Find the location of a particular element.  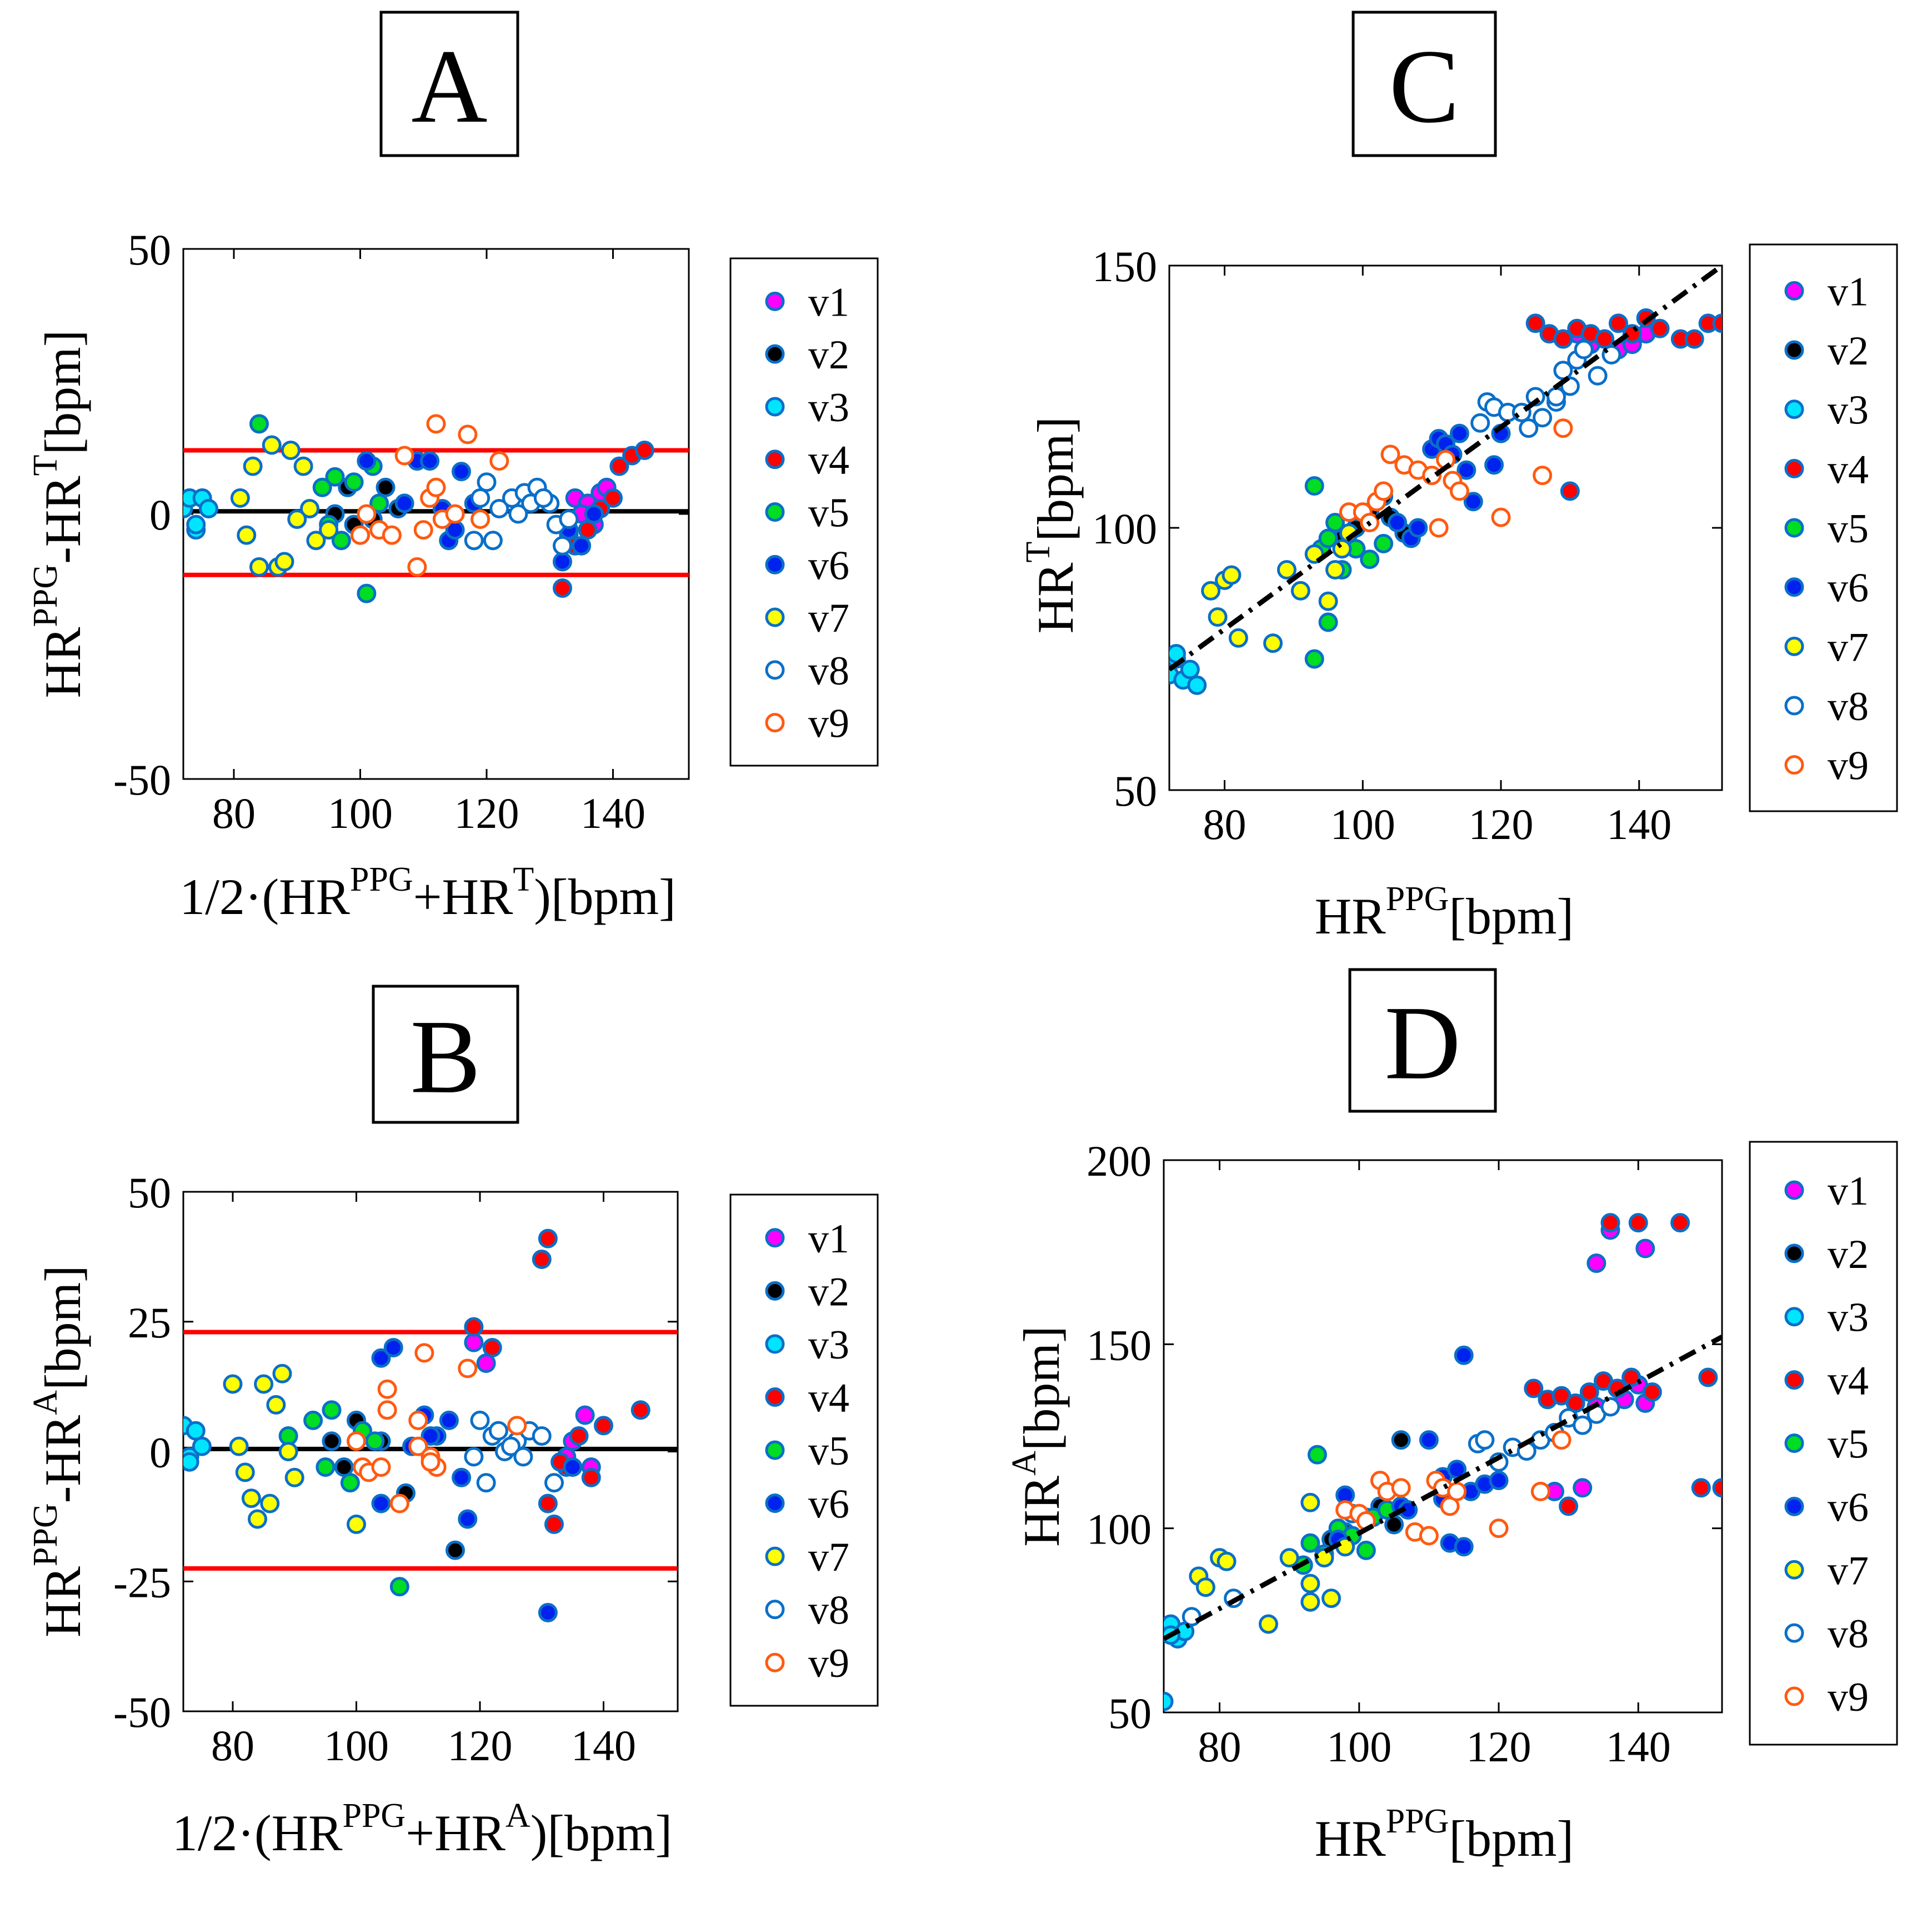

y-tick-label: 100 is located at coordinates (1124, 529).